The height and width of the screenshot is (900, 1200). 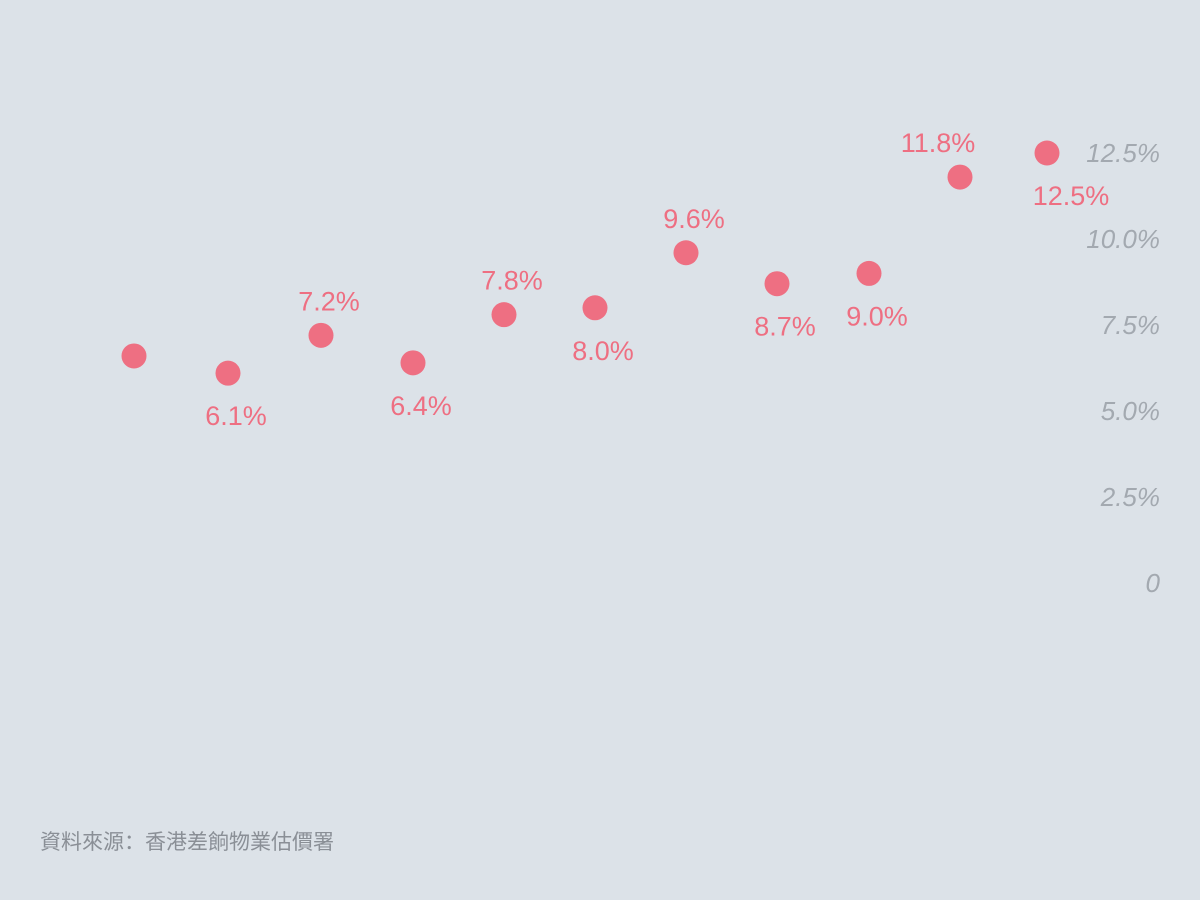 I want to click on data-label: 9.6%, so click(x=694, y=219).